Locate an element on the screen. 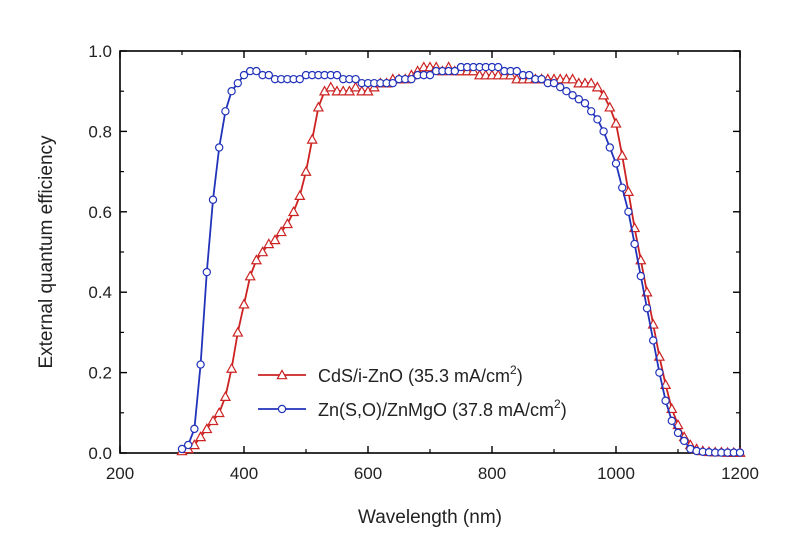  legend-label: CdS/i-ZnO (35.3 mA/cm2) is located at coordinates (420, 374).